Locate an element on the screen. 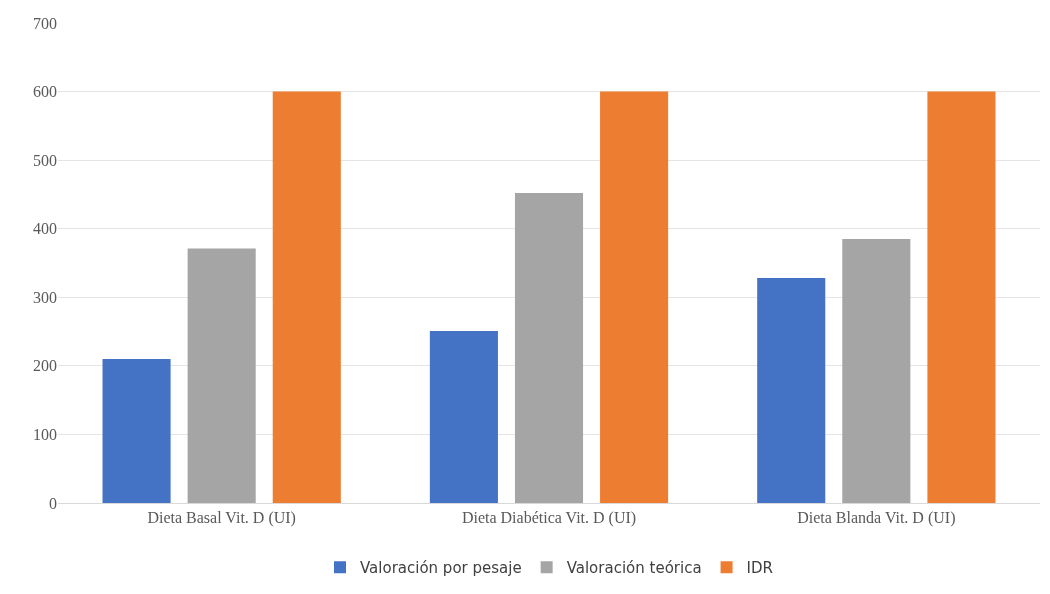 The height and width of the screenshot is (594, 1050). y-tick-label: 700 is located at coordinates (45, 23).